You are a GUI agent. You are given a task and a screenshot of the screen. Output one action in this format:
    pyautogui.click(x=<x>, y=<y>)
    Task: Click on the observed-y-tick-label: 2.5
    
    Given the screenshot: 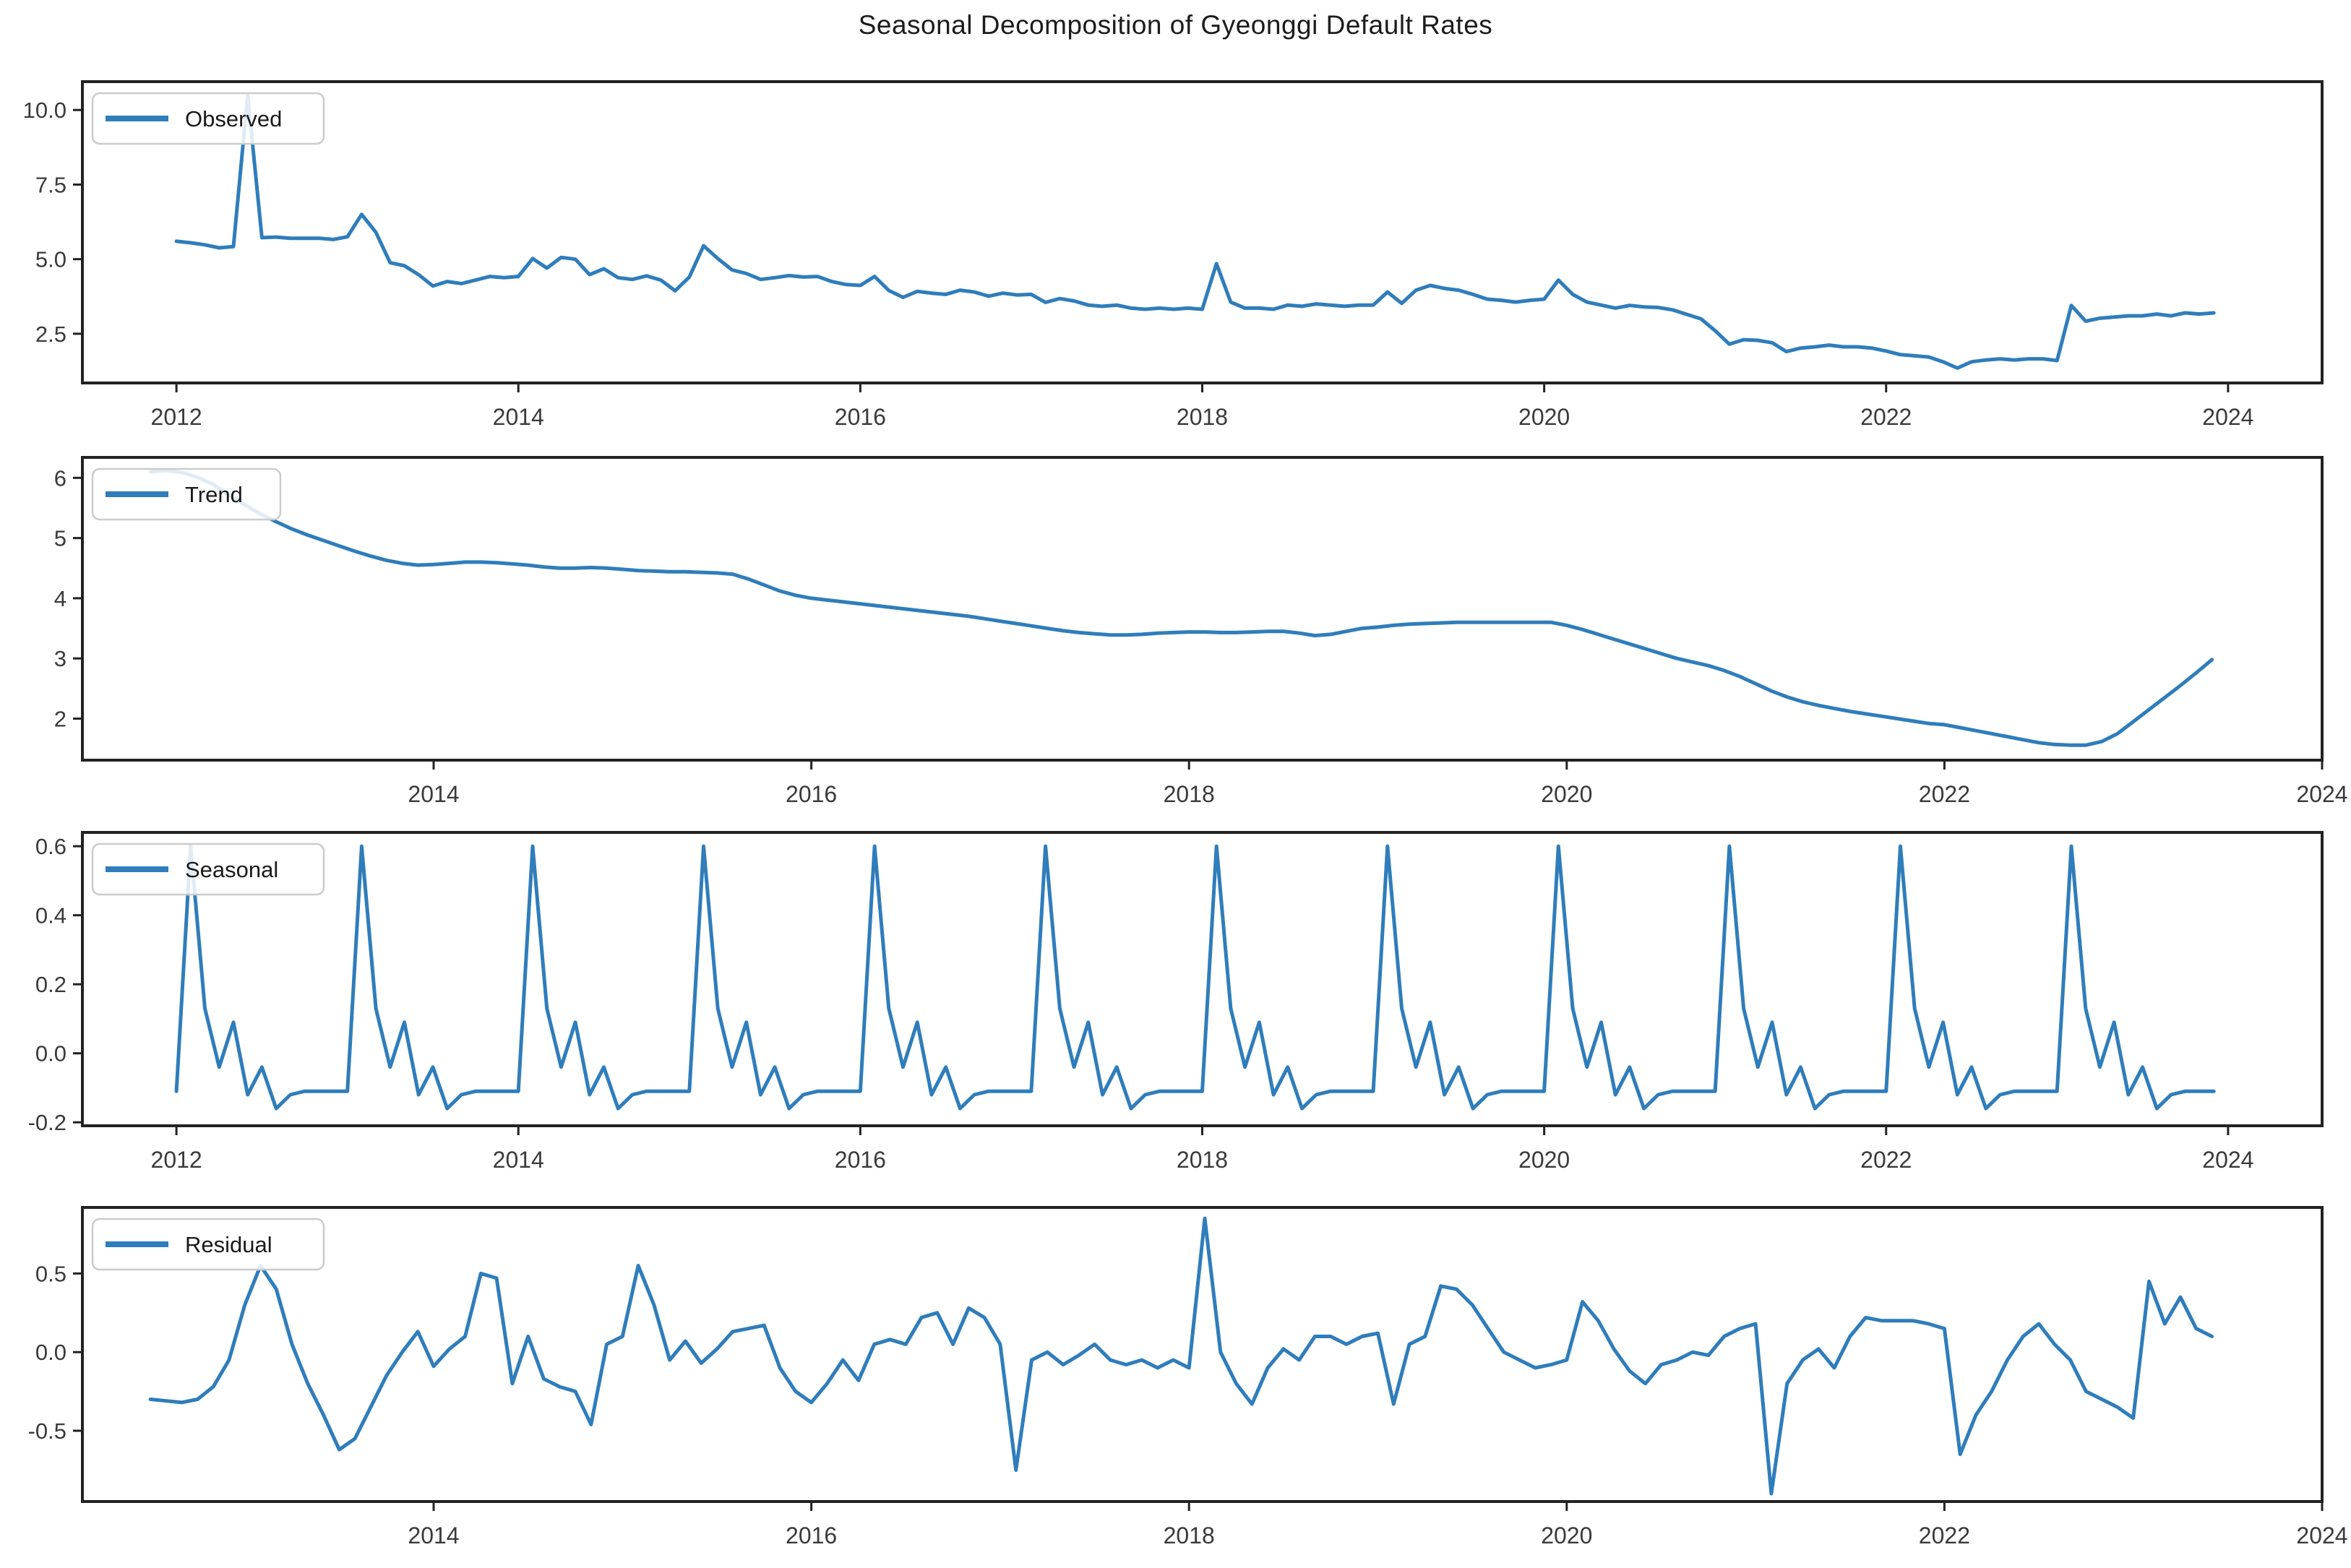 What is the action you would take?
    pyautogui.click(x=50, y=334)
    